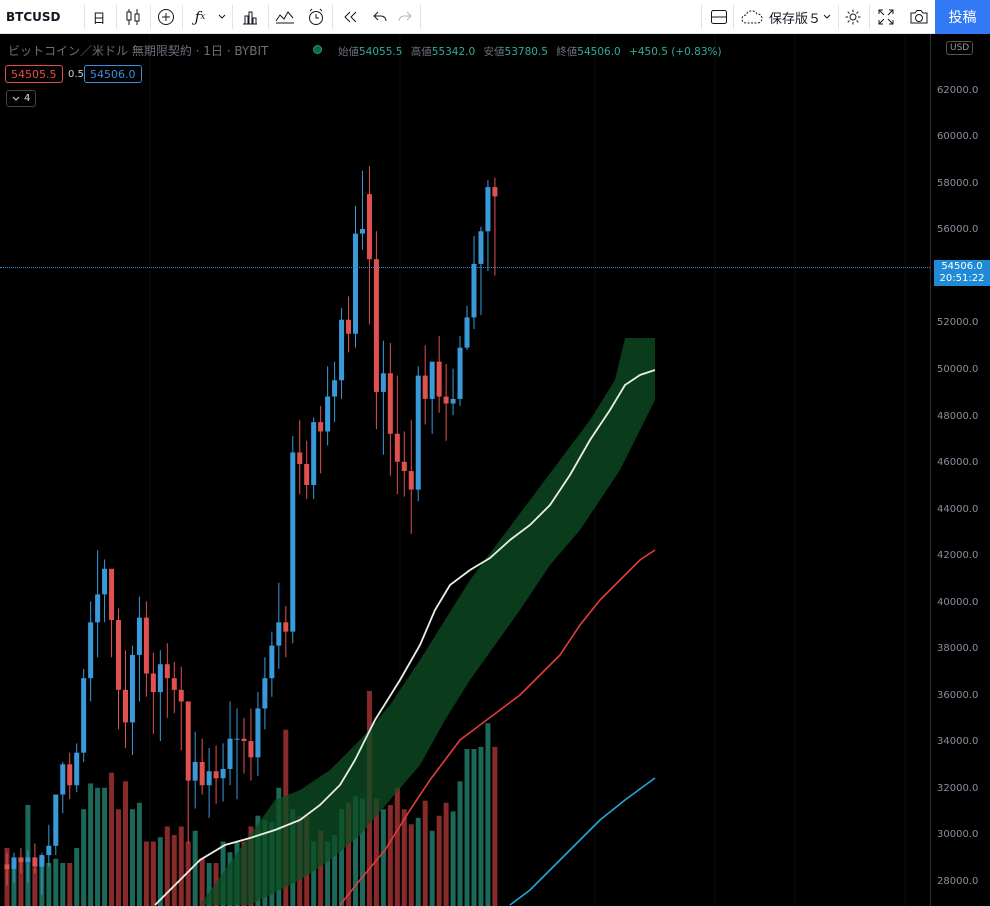 This screenshot has width=990, height=906. Describe the element at coordinates (567, 52) in the screenshot. I see `close-label: 終値` at that location.